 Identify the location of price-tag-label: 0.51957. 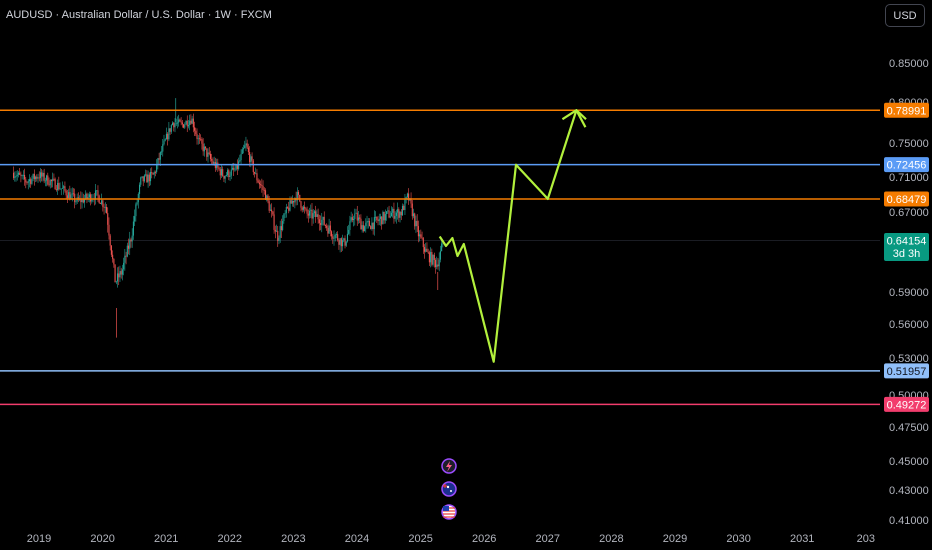
(907, 372).